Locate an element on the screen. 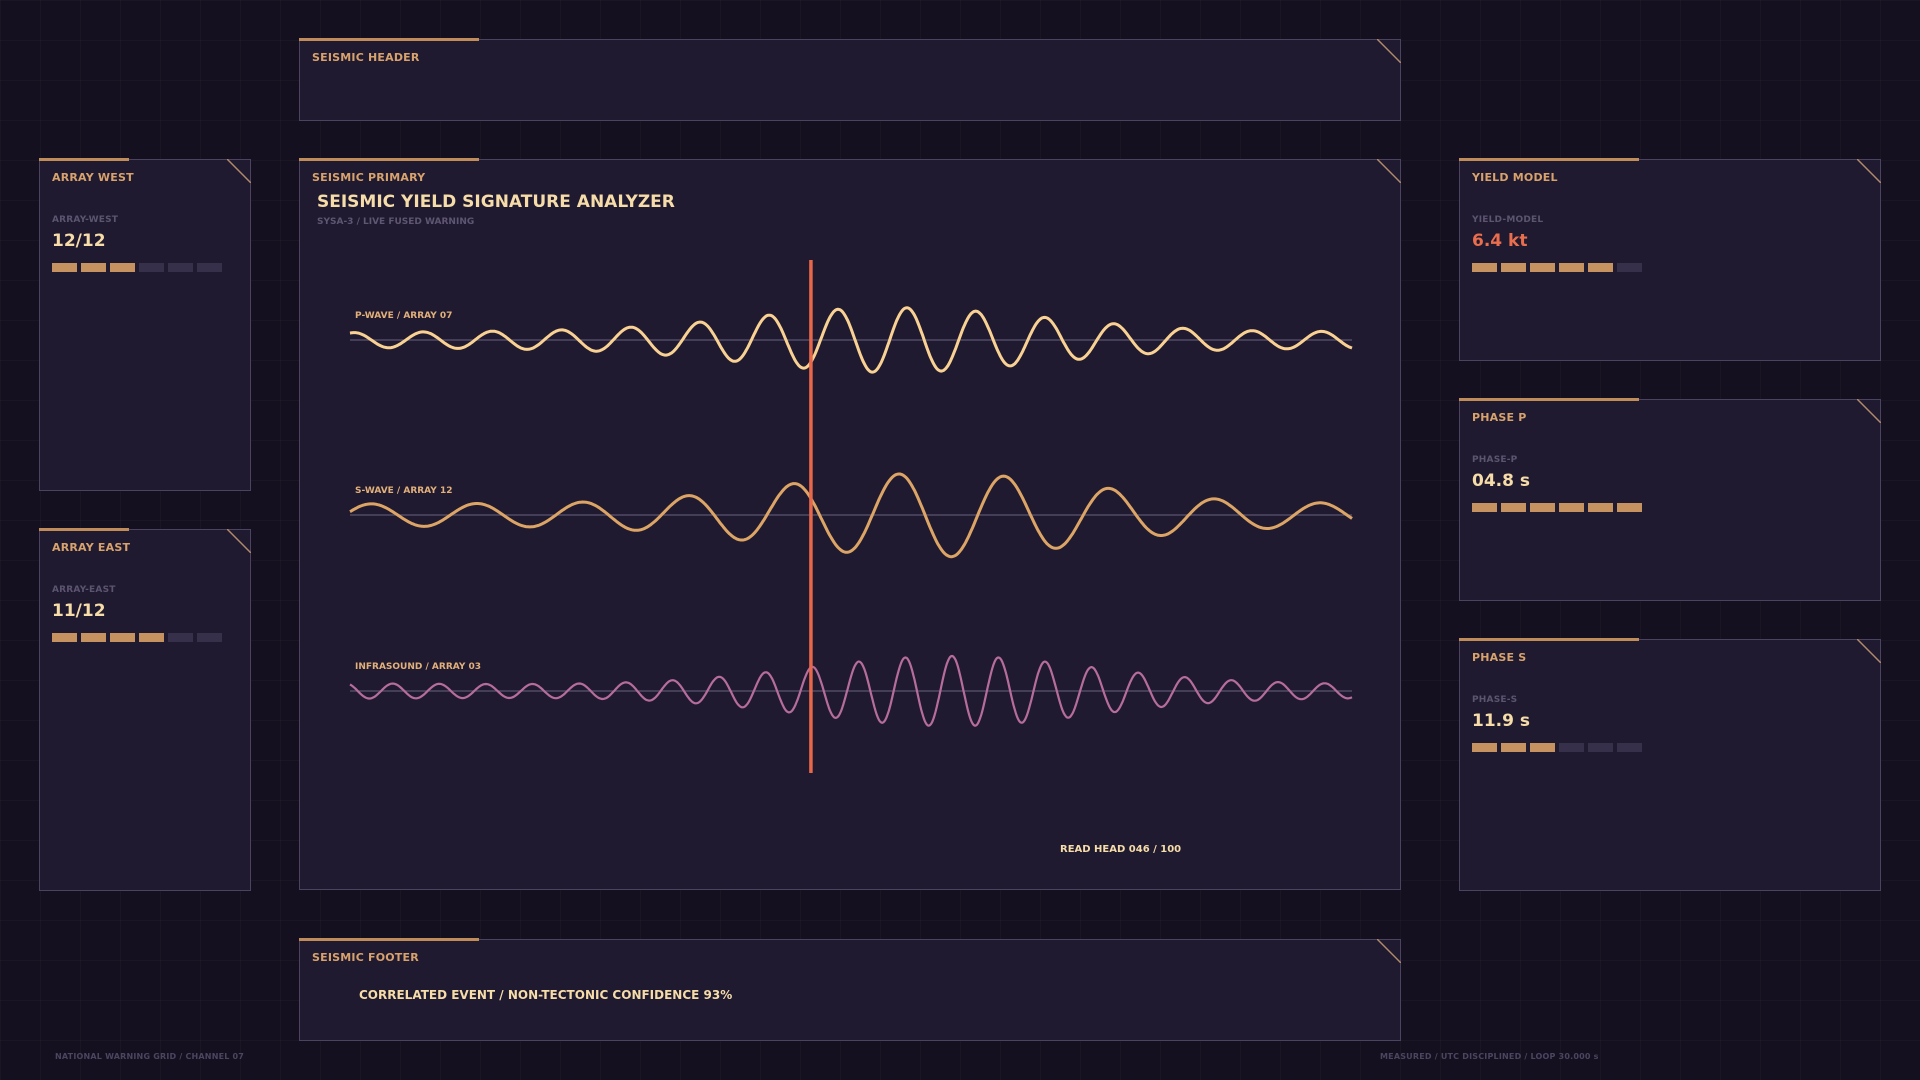 This screenshot has height=1080, width=1920. trace-infrasound: INFRASOUND / ARRAY 03 is located at coordinates (851, 690).